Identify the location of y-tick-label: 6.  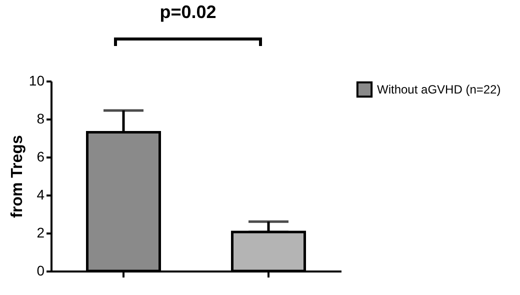
(40, 156).